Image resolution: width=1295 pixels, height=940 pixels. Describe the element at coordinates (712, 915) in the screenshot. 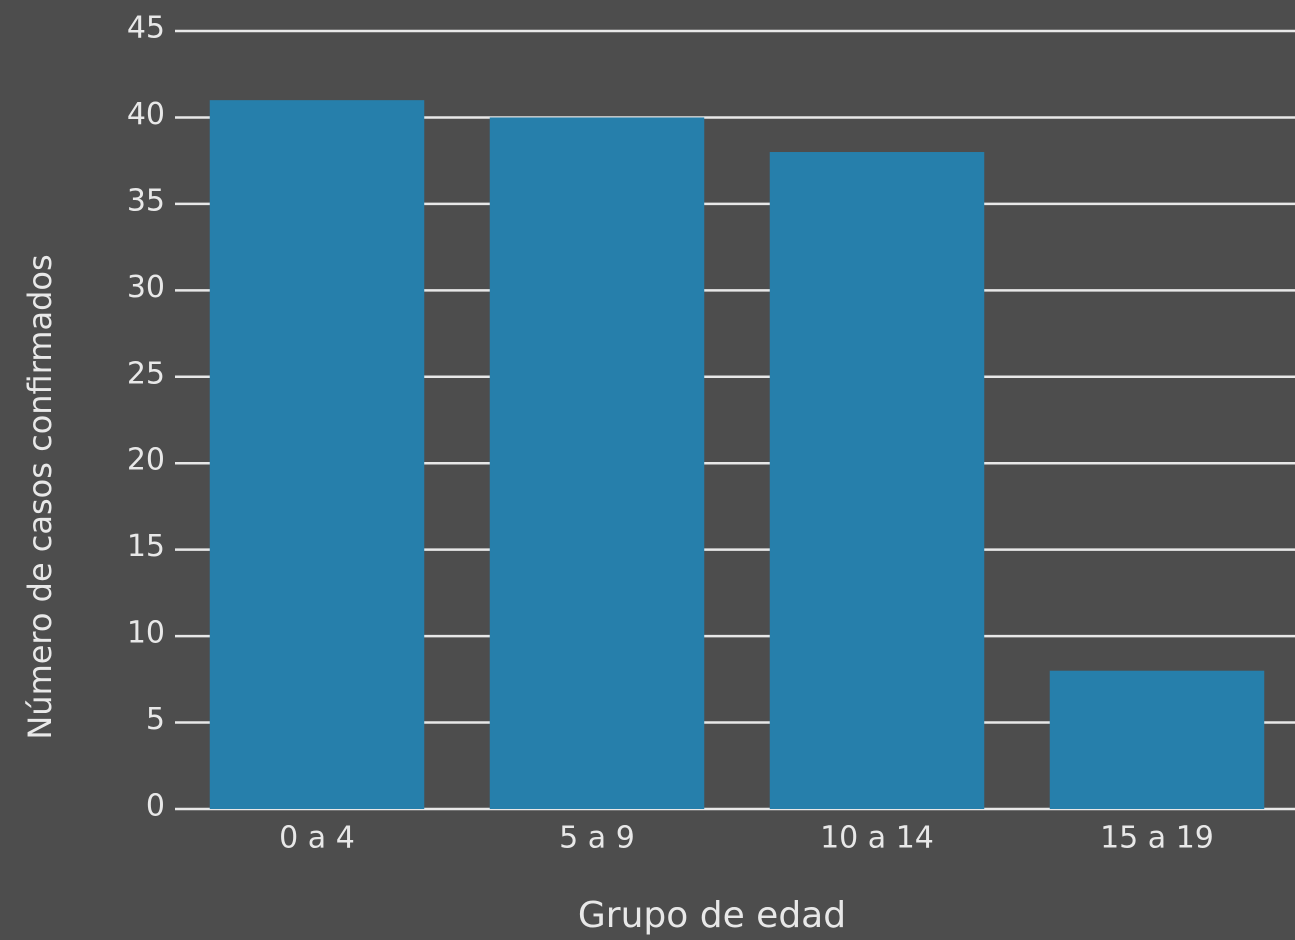

I see `x-axis-label: Grupo de edad` at that location.